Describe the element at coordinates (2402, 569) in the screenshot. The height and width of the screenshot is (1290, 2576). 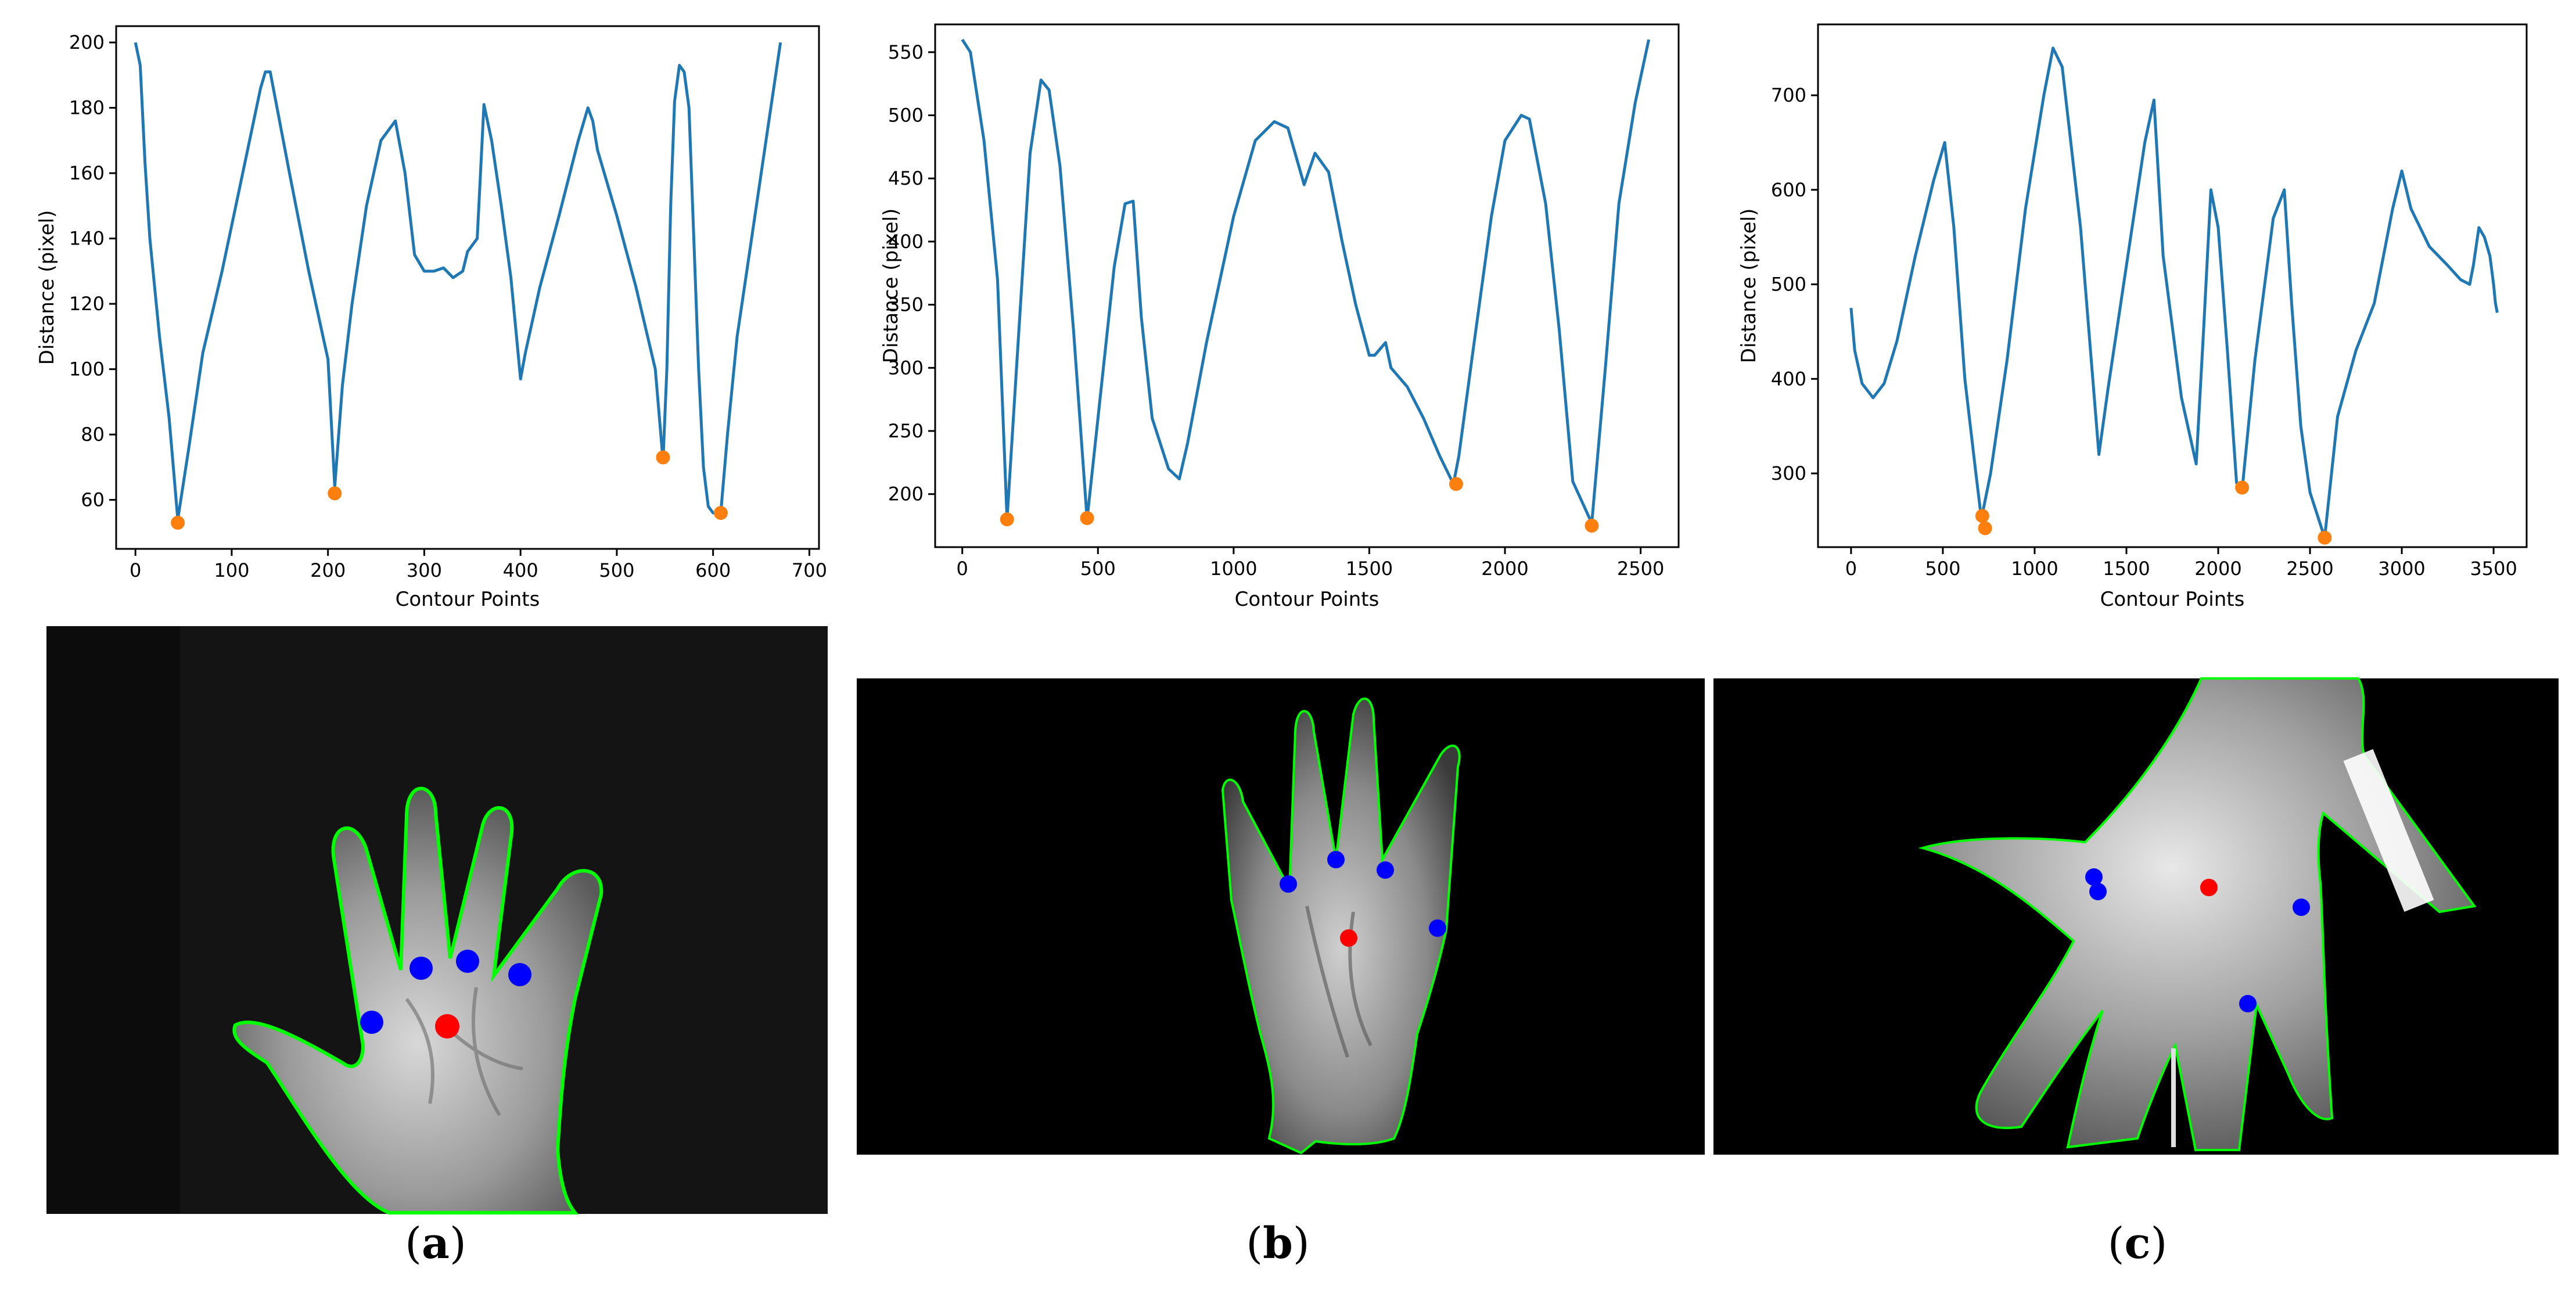
I see `chart-c-xtick-label: 3000` at that location.